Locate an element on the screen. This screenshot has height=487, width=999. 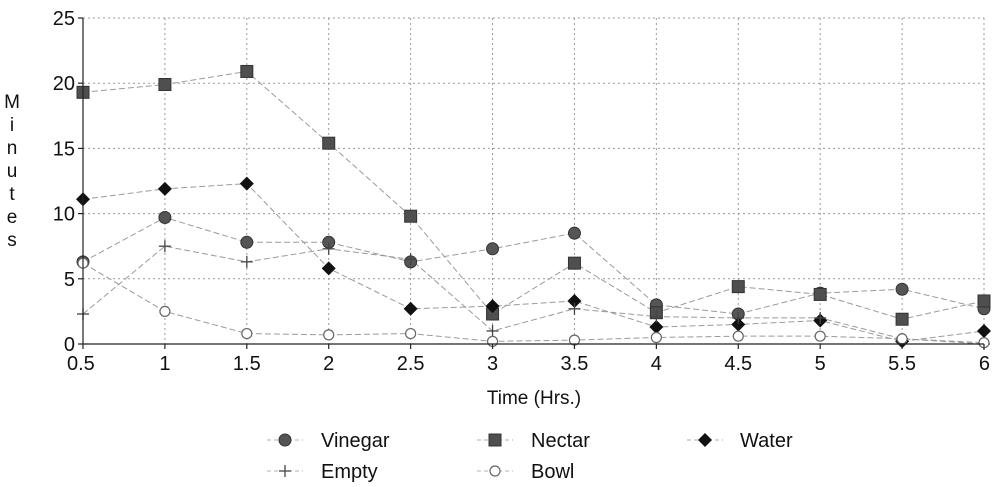
legend-item-water: Water is located at coordinates (740, 441).